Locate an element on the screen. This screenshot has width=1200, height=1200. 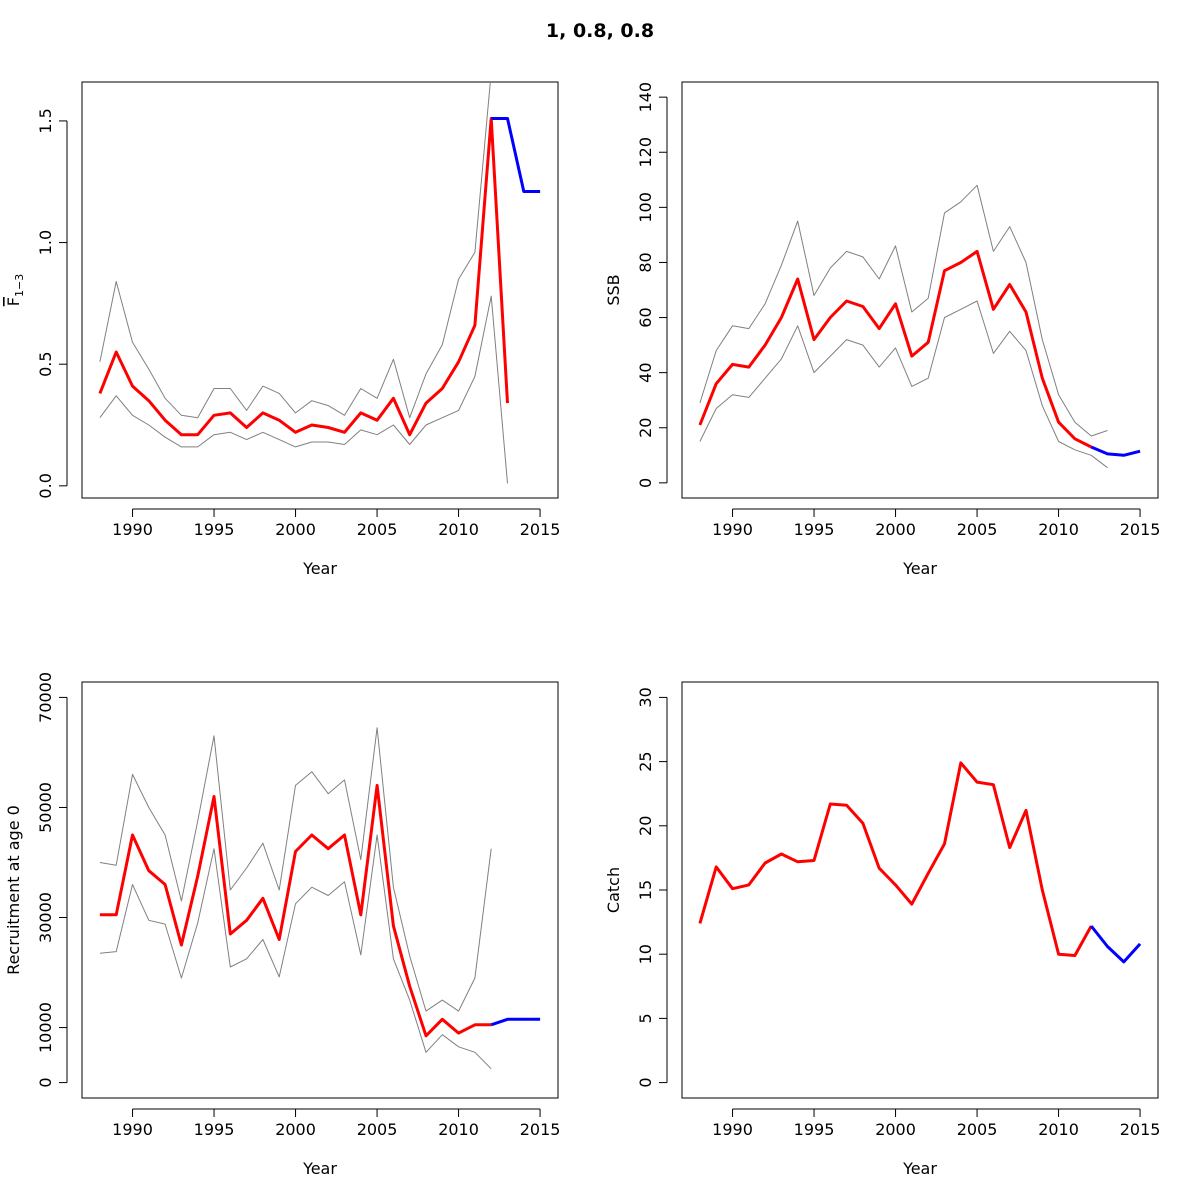
ssb-y-tick-label: 40 is located at coordinates (645, 372).